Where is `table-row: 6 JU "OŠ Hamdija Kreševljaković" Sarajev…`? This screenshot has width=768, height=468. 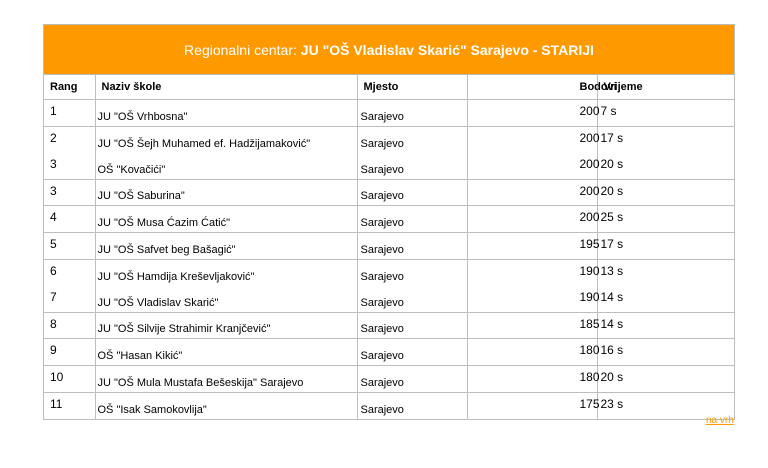 table-row: 6 JU "OŠ Hamdija Kreševljaković" Sarajev… is located at coordinates (389, 272).